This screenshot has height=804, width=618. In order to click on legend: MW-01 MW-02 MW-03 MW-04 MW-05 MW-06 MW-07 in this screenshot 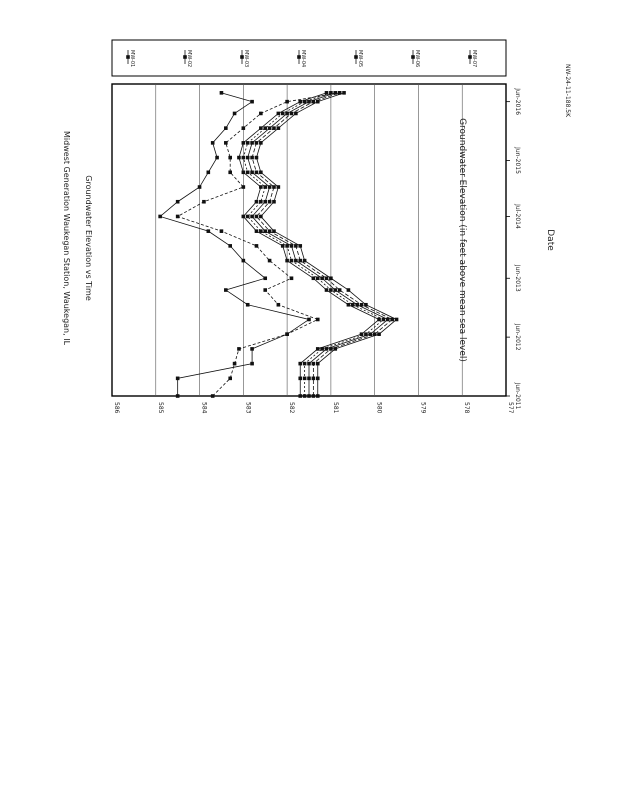, I will do `click(309, 58)`.